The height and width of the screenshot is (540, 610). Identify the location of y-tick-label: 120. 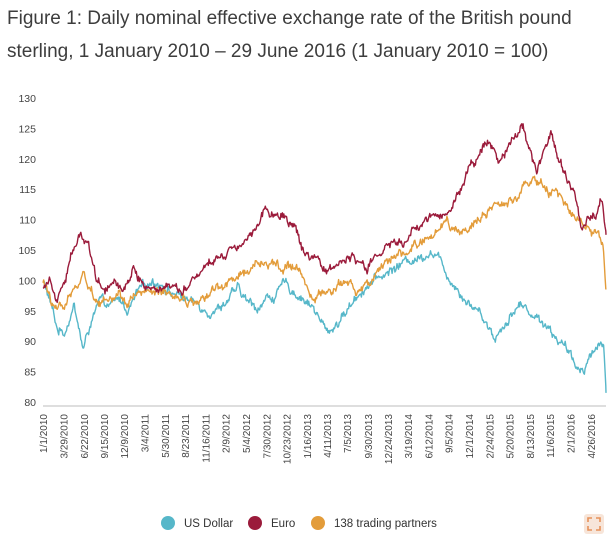
(27, 160).